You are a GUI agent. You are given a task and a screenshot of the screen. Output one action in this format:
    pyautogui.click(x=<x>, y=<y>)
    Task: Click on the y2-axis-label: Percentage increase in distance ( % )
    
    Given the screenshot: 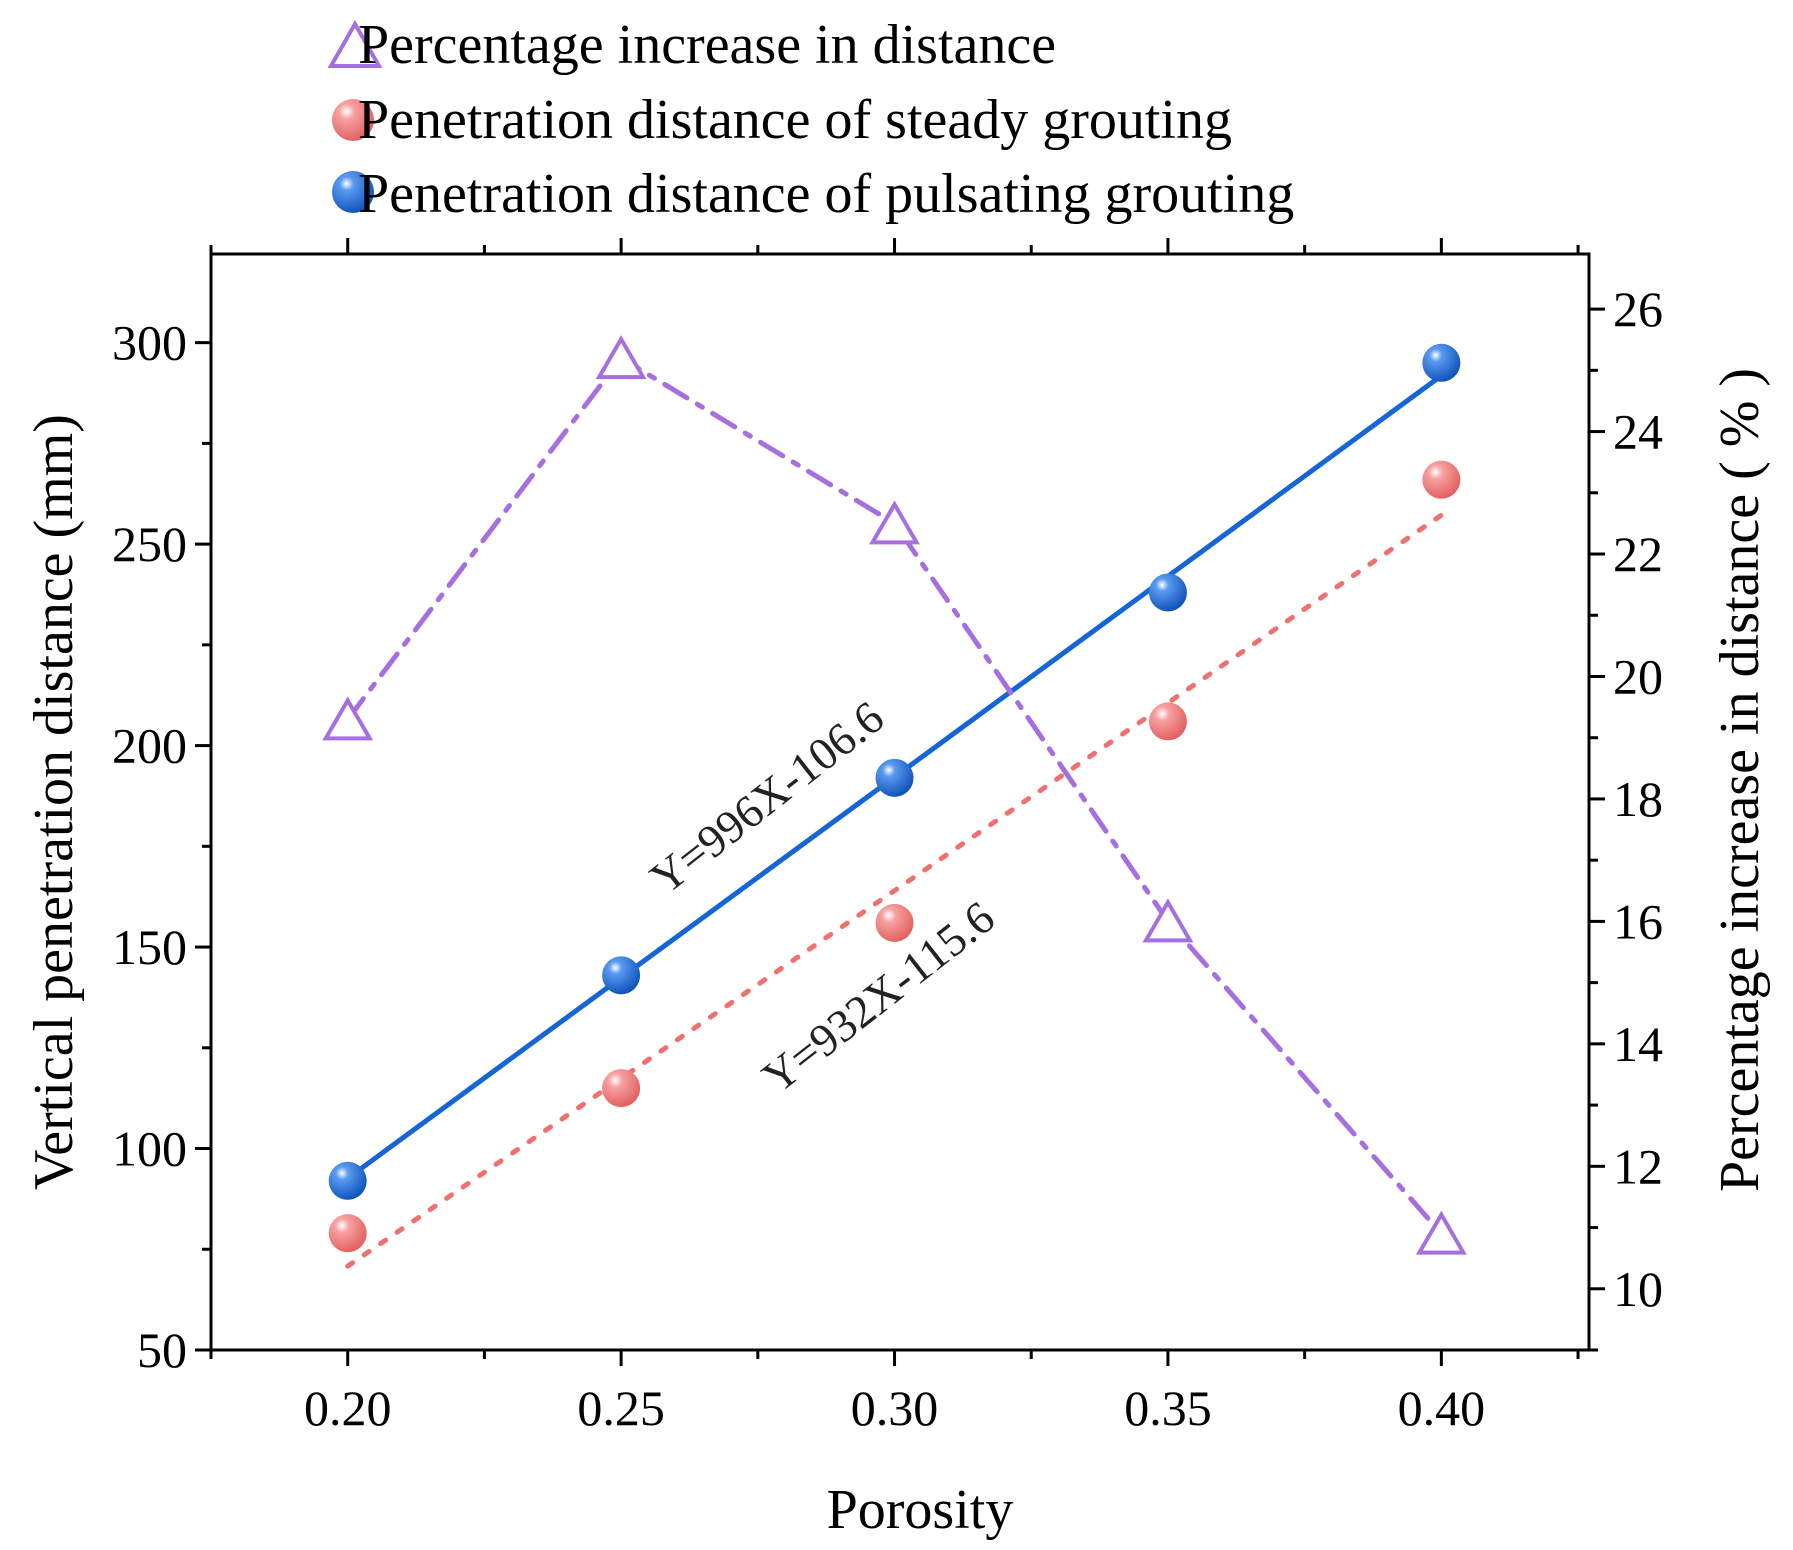 What is the action you would take?
    pyautogui.click(x=1740, y=780)
    